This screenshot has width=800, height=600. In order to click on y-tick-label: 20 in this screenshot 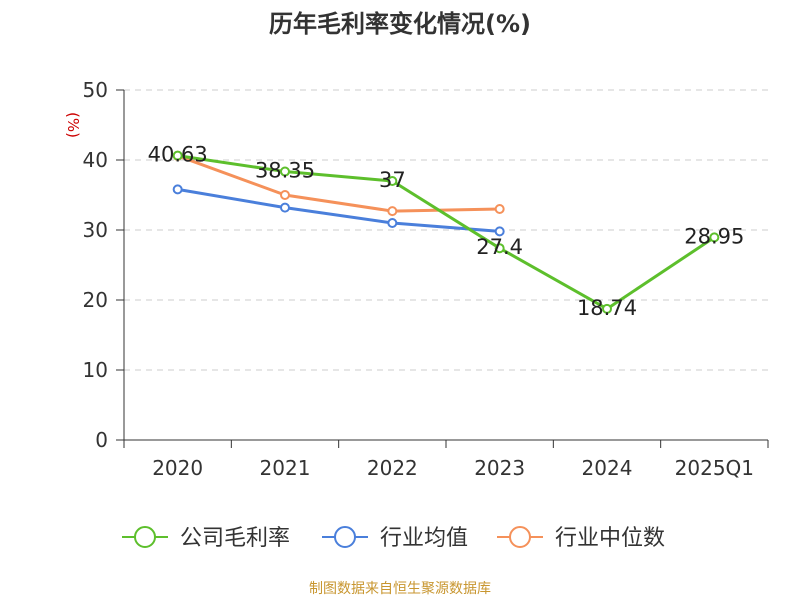, I will do `click(95, 300)`.